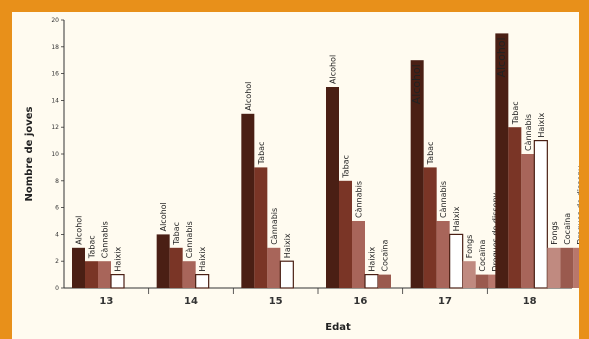  I want to click on y-tick-label: 16, so click(55, 74).